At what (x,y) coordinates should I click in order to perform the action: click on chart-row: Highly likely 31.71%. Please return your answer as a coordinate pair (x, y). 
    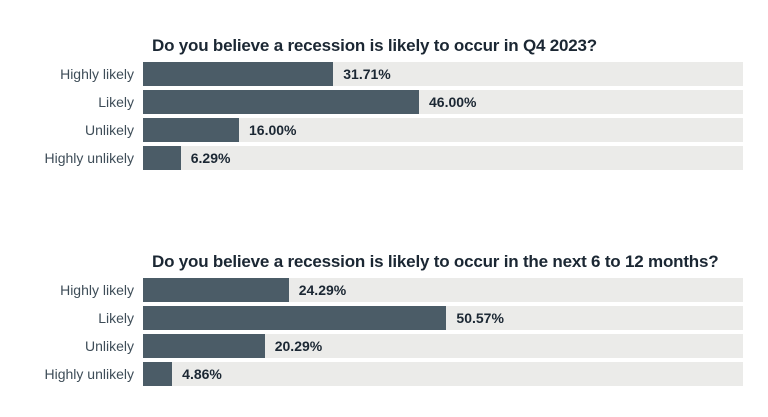
    Looking at the image, I should click on (371, 74).